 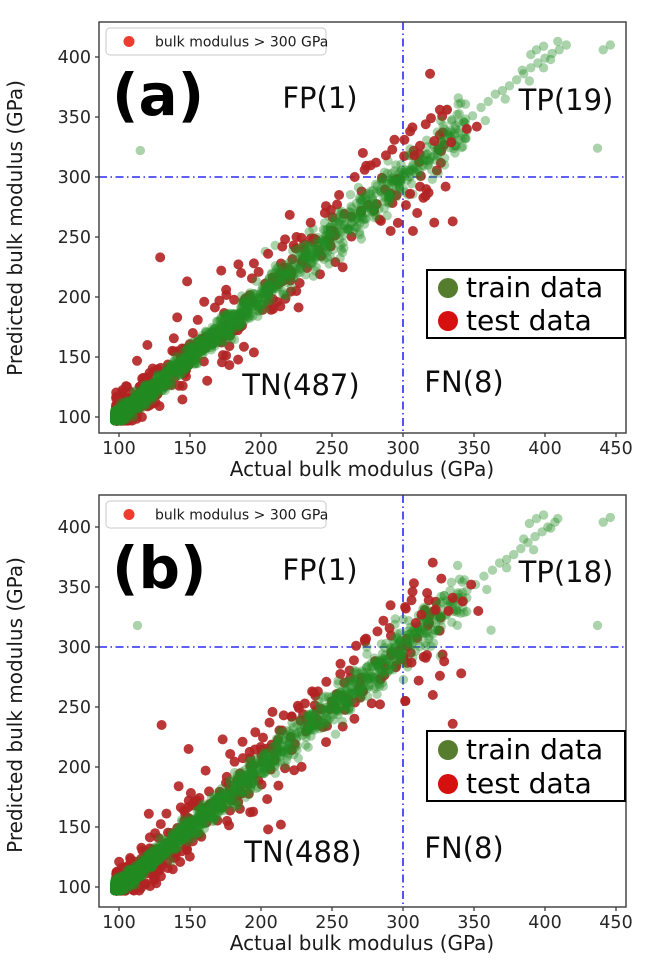 What do you see at coordinates (534, 287) in the screenshot?
I see `legend-train-label-a: train data` at bounding box center [534, 287].